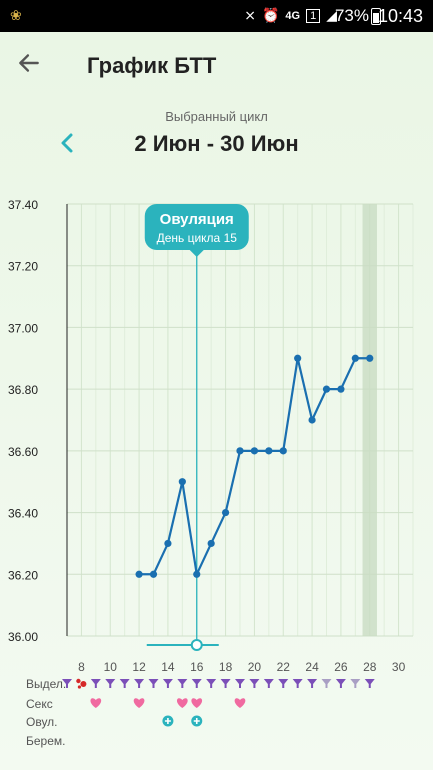 This screenshot has width=433, height=770. I want to click on network-type: 4G, so click(293, 15).